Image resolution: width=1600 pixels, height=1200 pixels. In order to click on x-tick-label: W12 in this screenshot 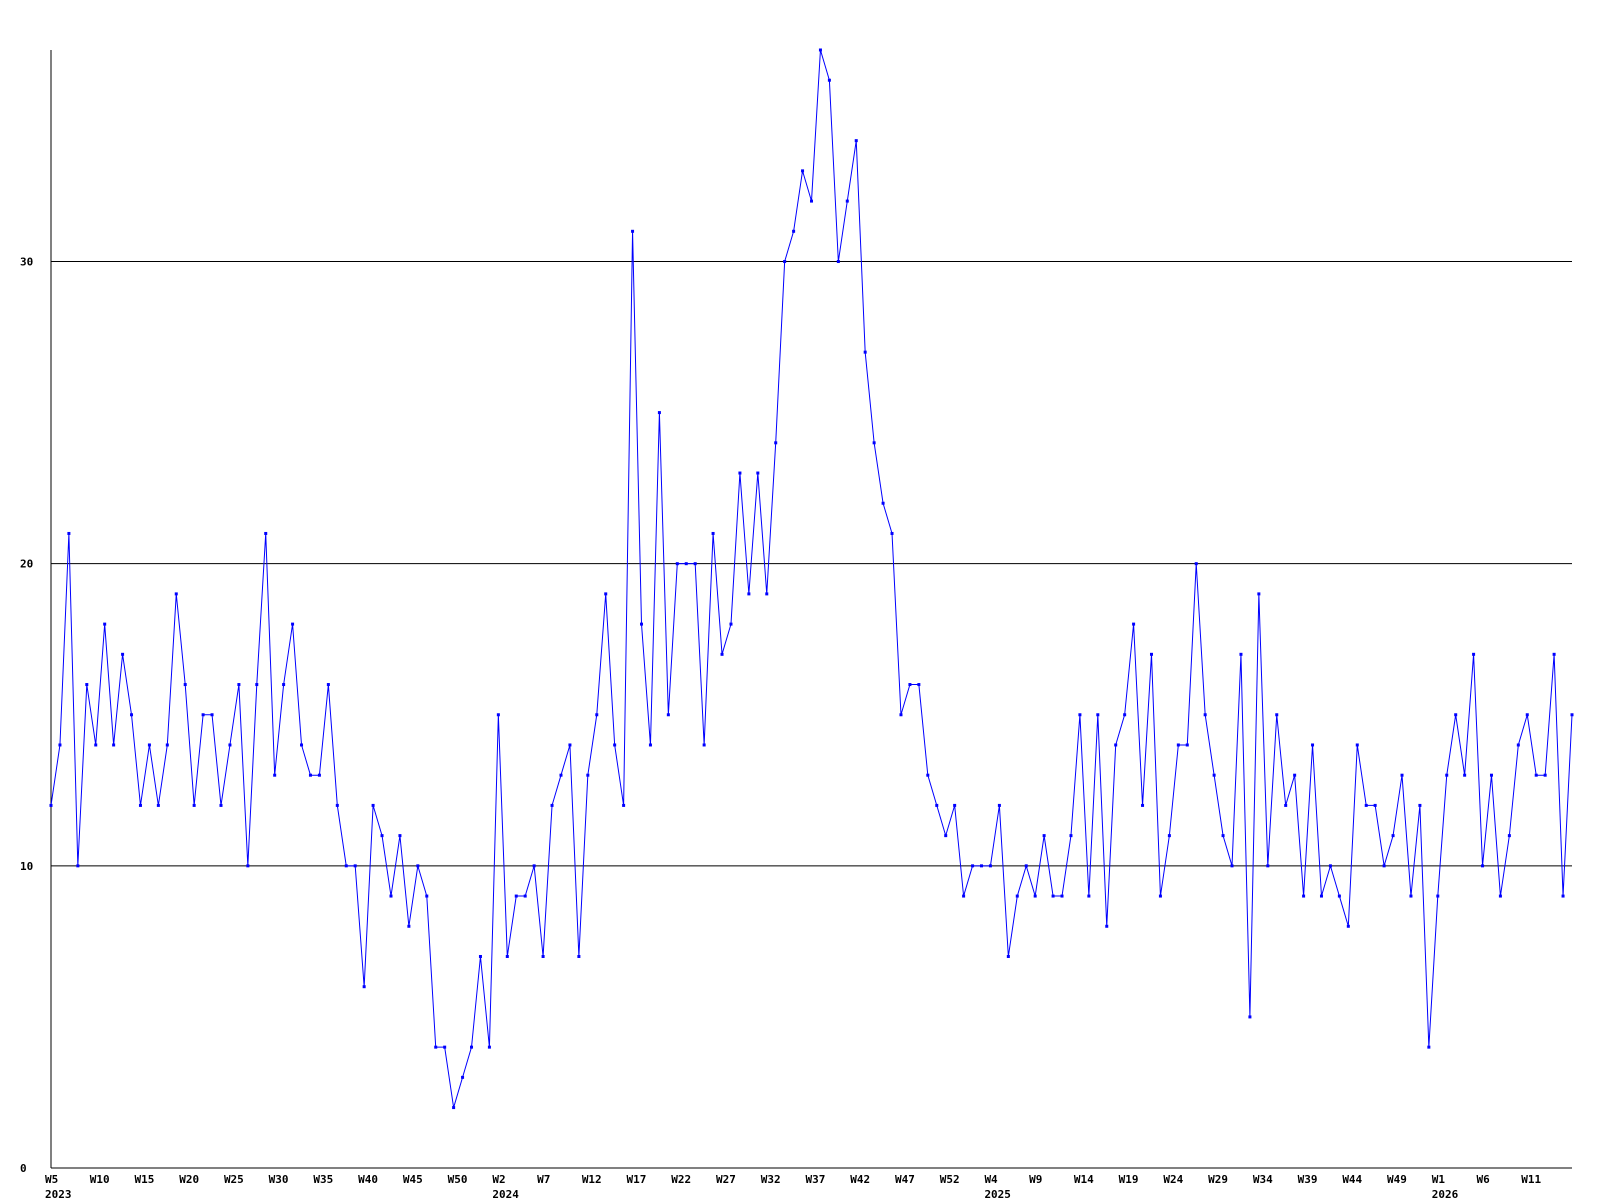, I will do `click(592, 1179)`.